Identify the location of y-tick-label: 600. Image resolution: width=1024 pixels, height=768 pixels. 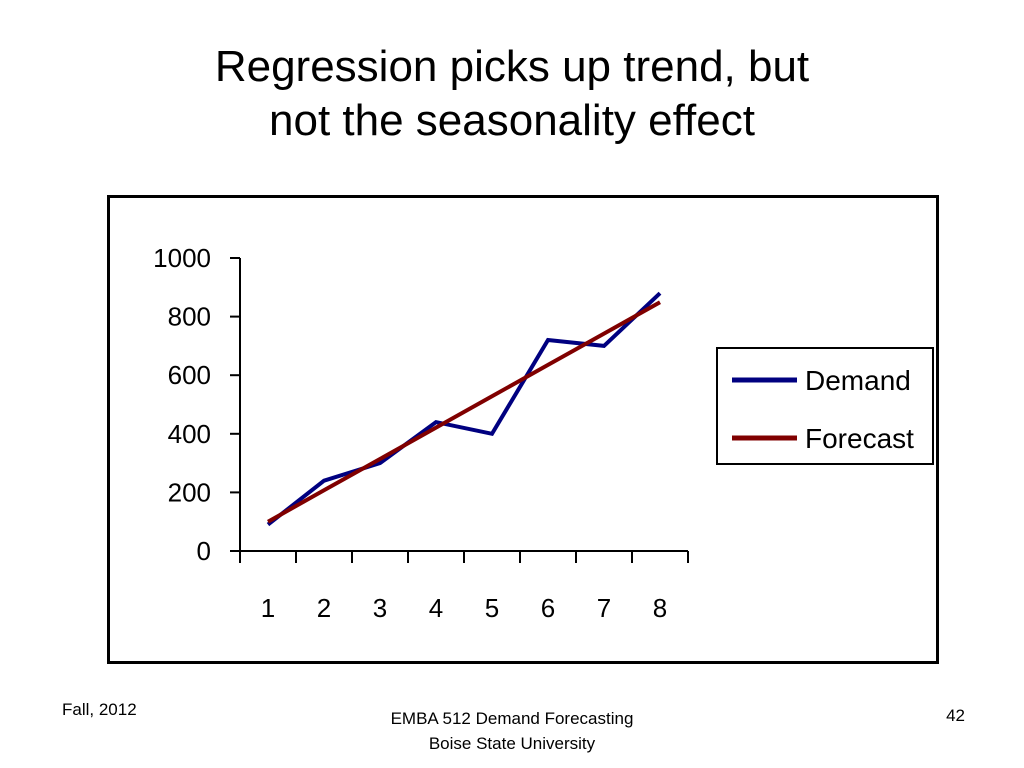
(189, 375).